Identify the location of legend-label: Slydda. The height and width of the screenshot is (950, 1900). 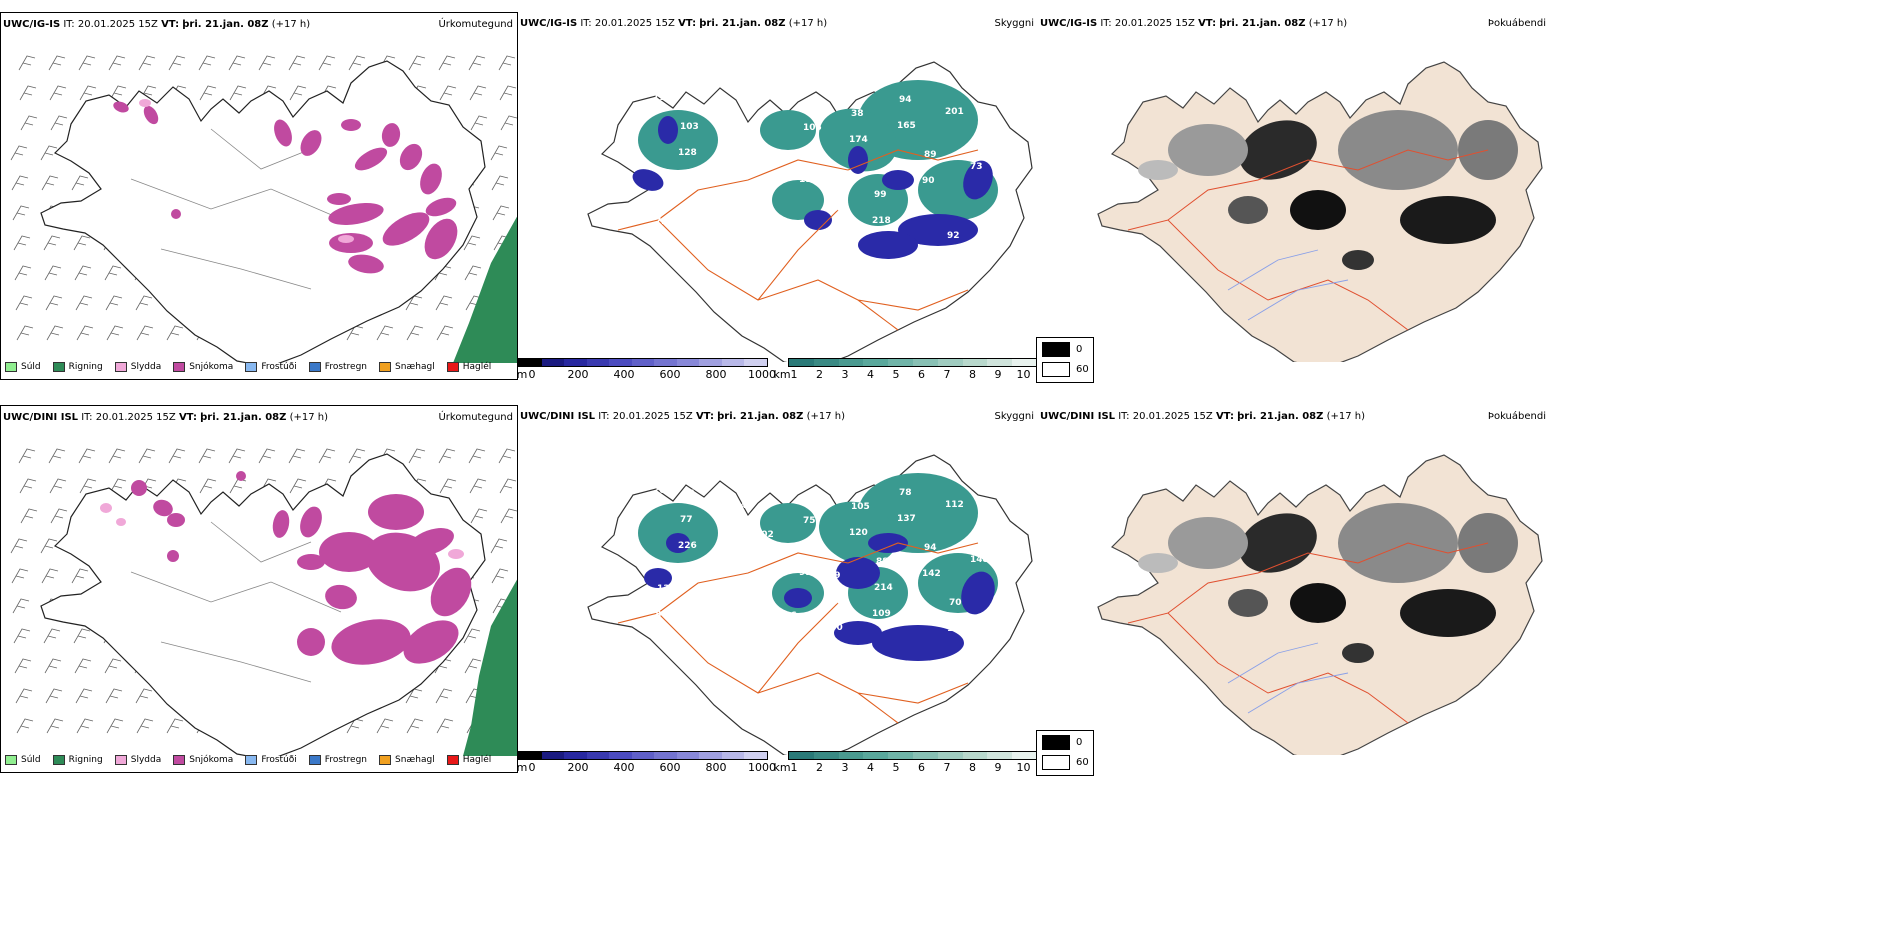
(146, 367).